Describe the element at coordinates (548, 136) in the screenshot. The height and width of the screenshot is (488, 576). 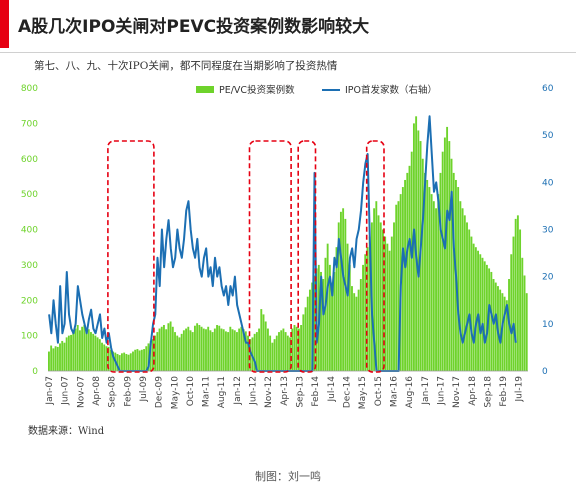
I see `y2-tick-label: 50` at that location.